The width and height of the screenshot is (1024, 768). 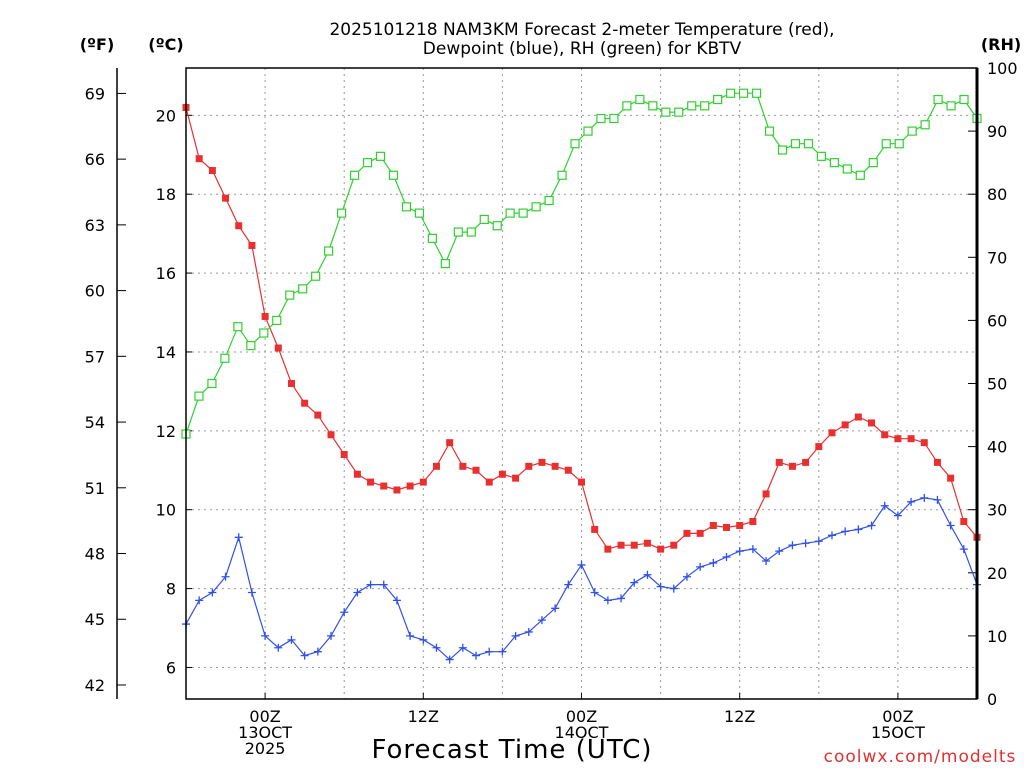 I want to click on rh-tick-label: 70, so click(x=997, y=257).